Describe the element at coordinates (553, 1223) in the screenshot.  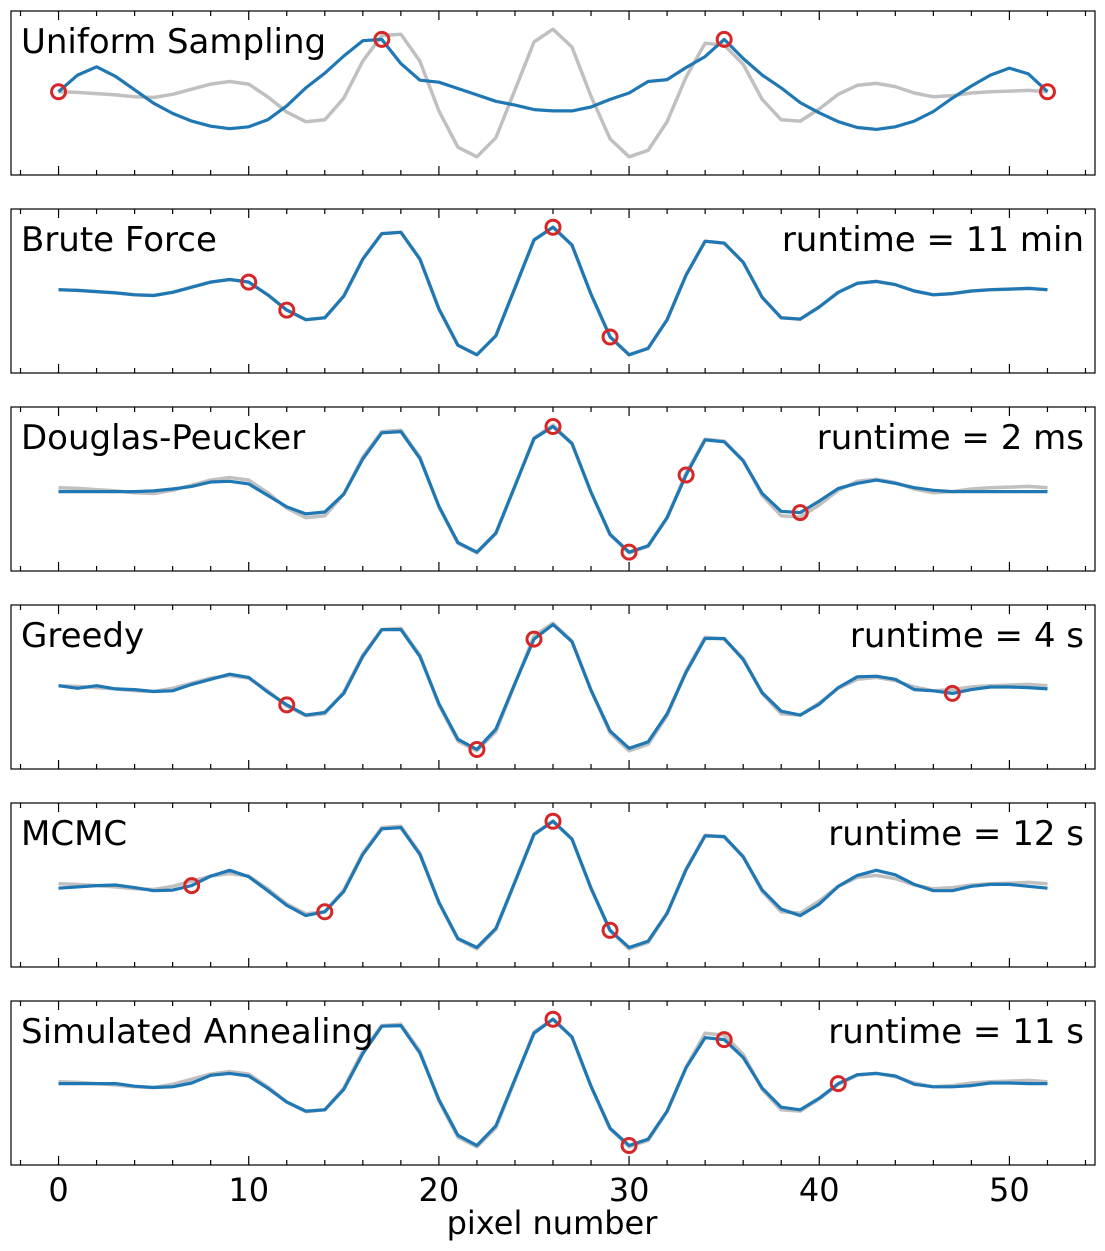
I see `x-axis-label: pixel number` at that location.